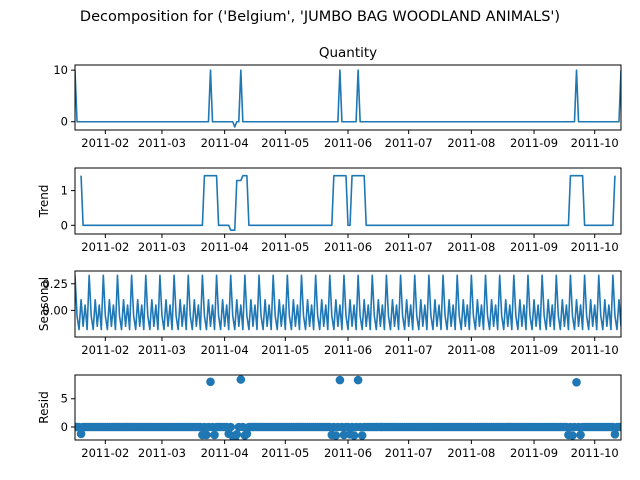 The height and width of the screenshot is (480, 640). I want to click on quantity-xtick-label: 2011-05, so click(285, 143).